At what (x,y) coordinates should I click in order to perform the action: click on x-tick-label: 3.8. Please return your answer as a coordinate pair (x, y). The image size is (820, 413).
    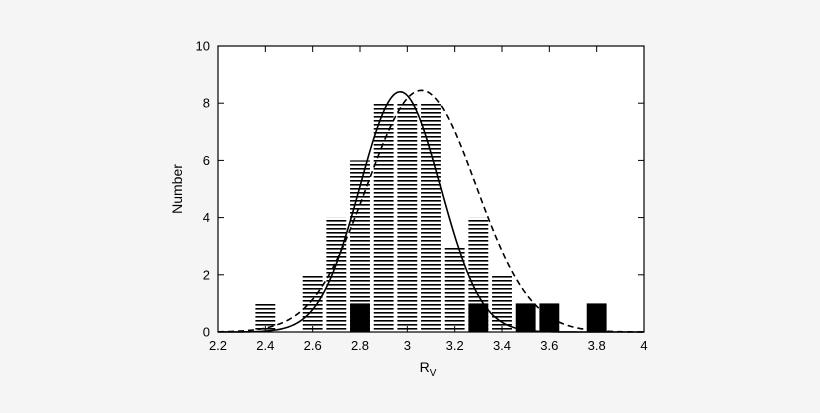
    Looking at the image, I should click on (597, 345).